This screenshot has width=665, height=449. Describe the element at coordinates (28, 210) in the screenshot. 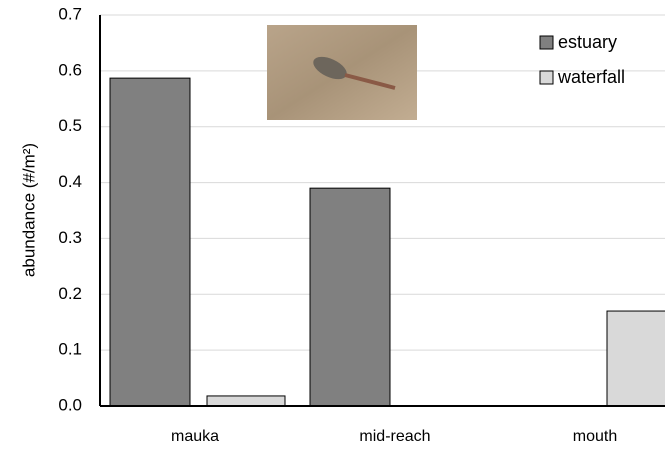

I see `y-axis-label: abundance (#/m²)` at that location.